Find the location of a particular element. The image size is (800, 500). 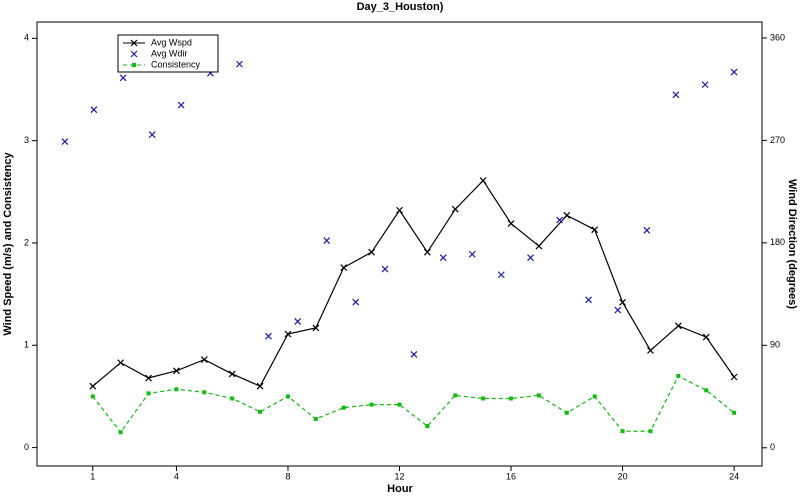

y2-tick-label: 0 is located at coordinates (772, 447).